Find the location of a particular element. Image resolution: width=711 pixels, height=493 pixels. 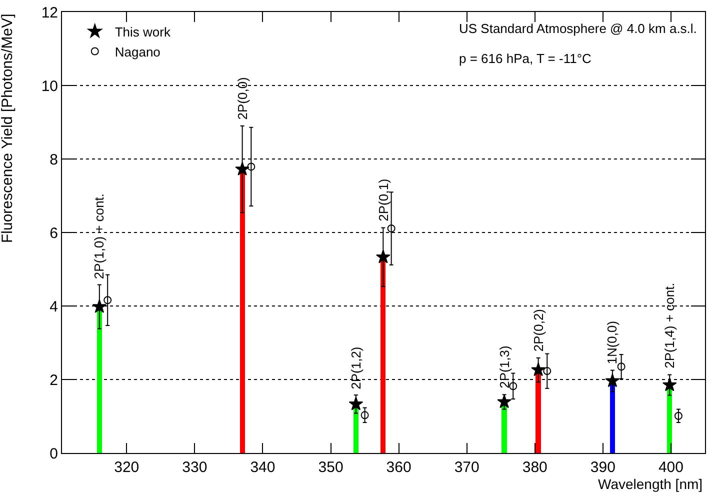

annotation: 2P(0,2) is located at coordinates (538, 330).